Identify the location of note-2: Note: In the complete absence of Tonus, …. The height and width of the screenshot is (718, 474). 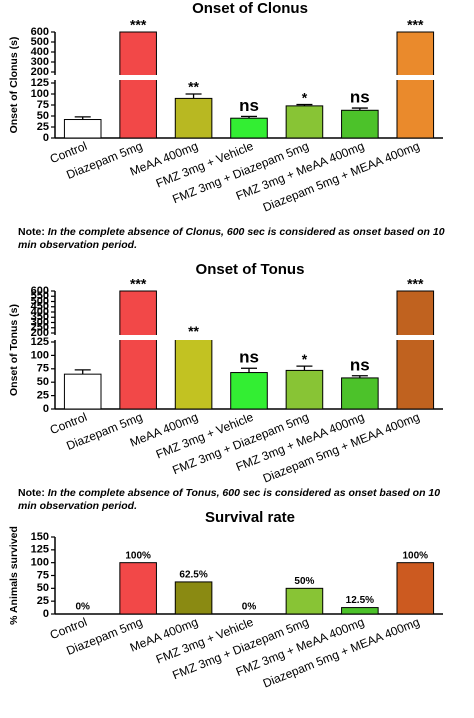
(238, 500).